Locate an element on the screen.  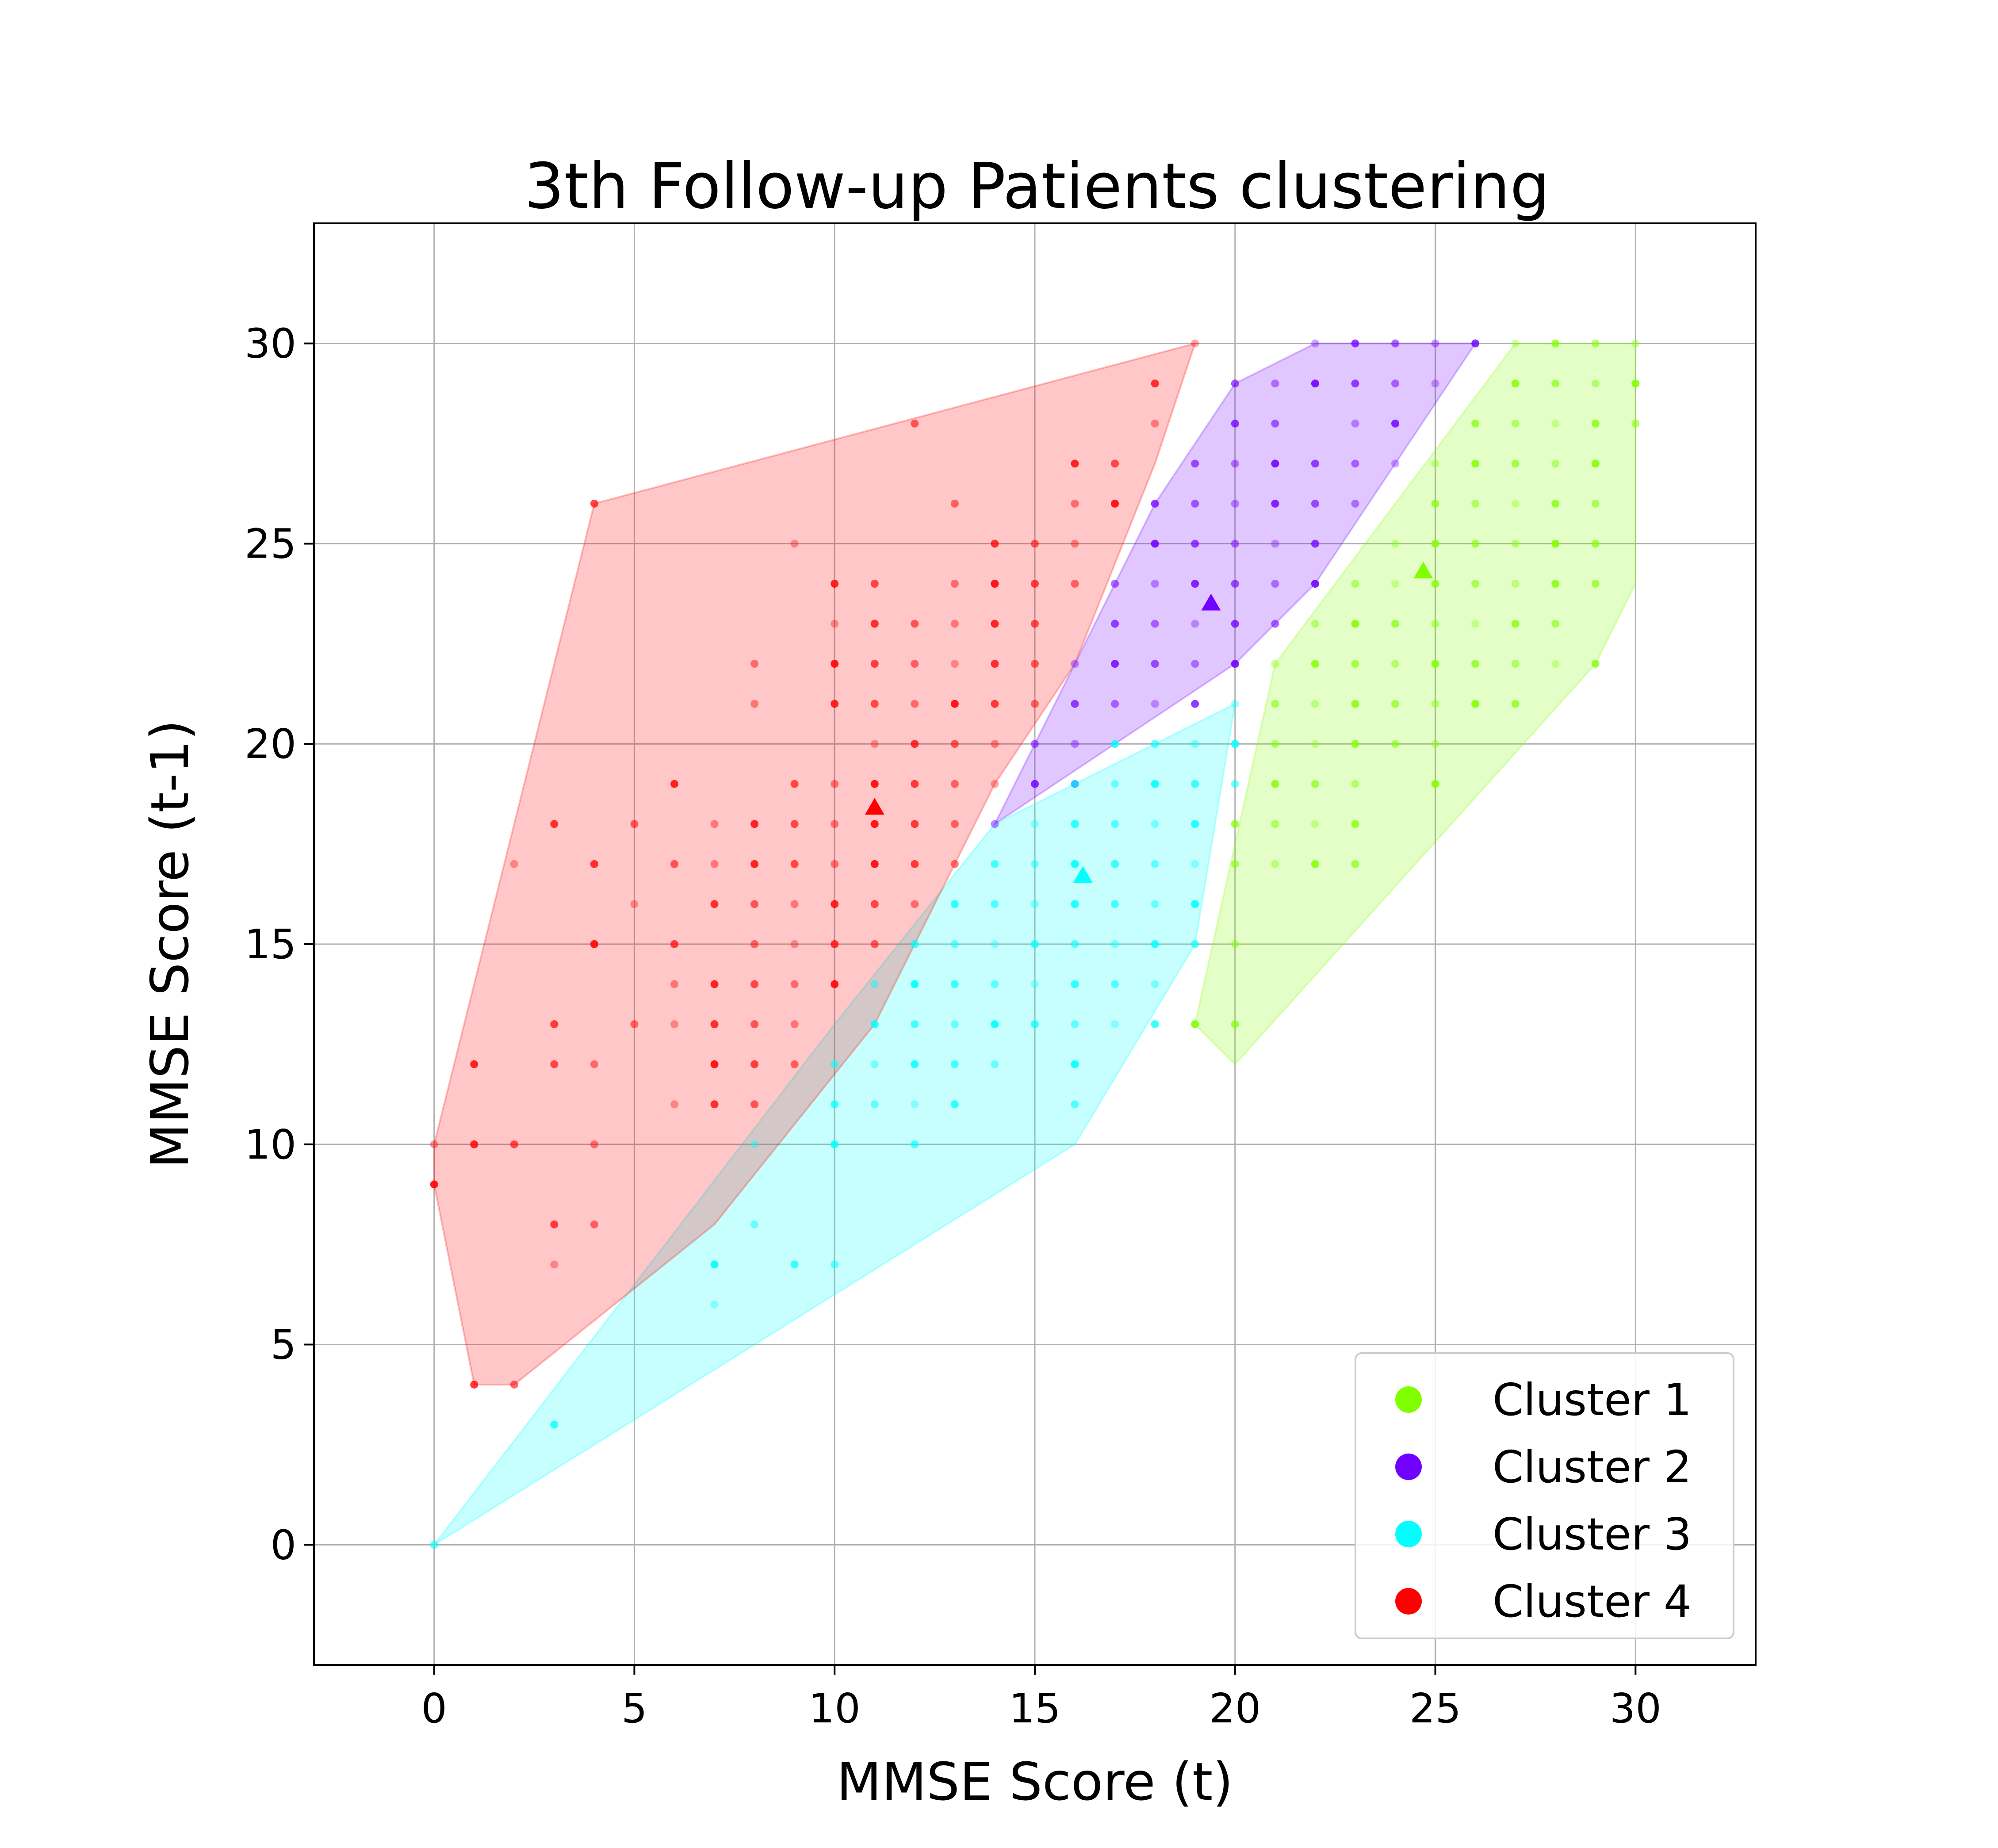
legend-box is located at coordinates (1544, 1495).